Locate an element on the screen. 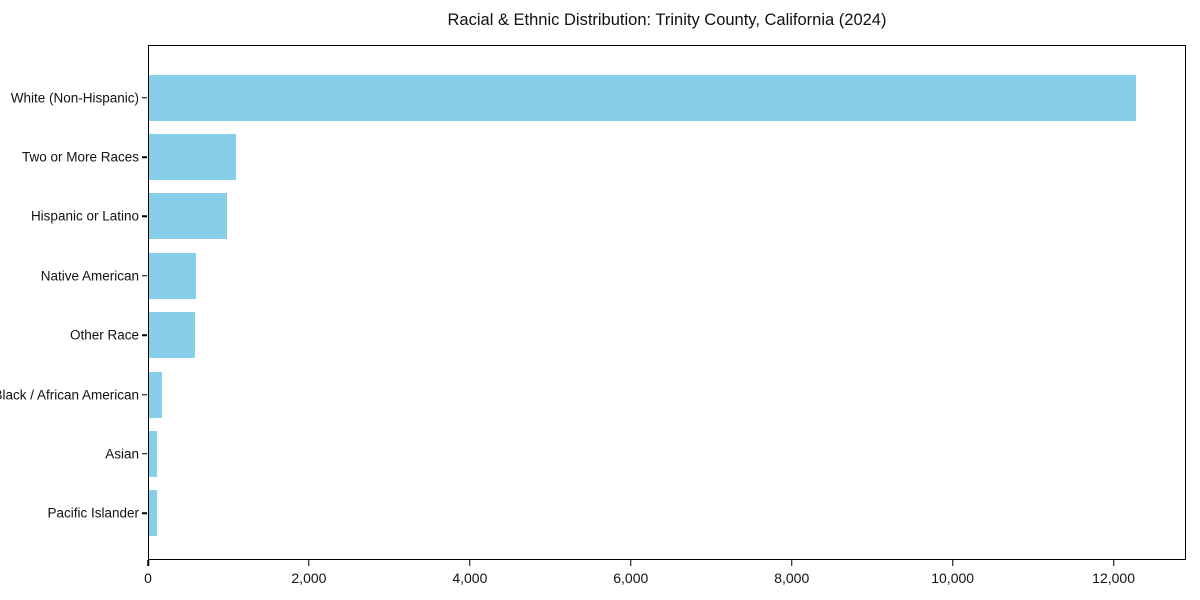 This screenshot has height=600, width=1200. category-label: Black / African American is located at coordinates (69, 395).